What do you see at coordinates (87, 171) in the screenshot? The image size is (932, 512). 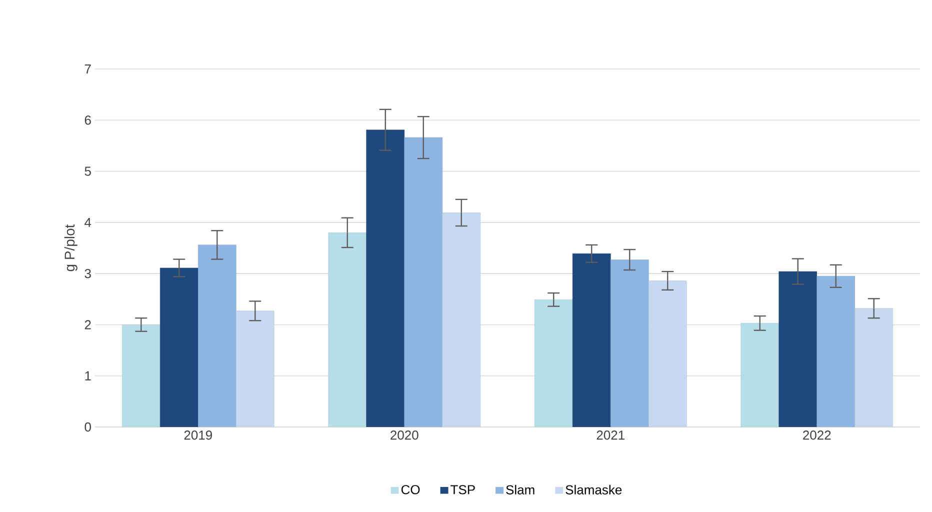 I see `y-tick-label: 5` at bounding box center [87, 171].